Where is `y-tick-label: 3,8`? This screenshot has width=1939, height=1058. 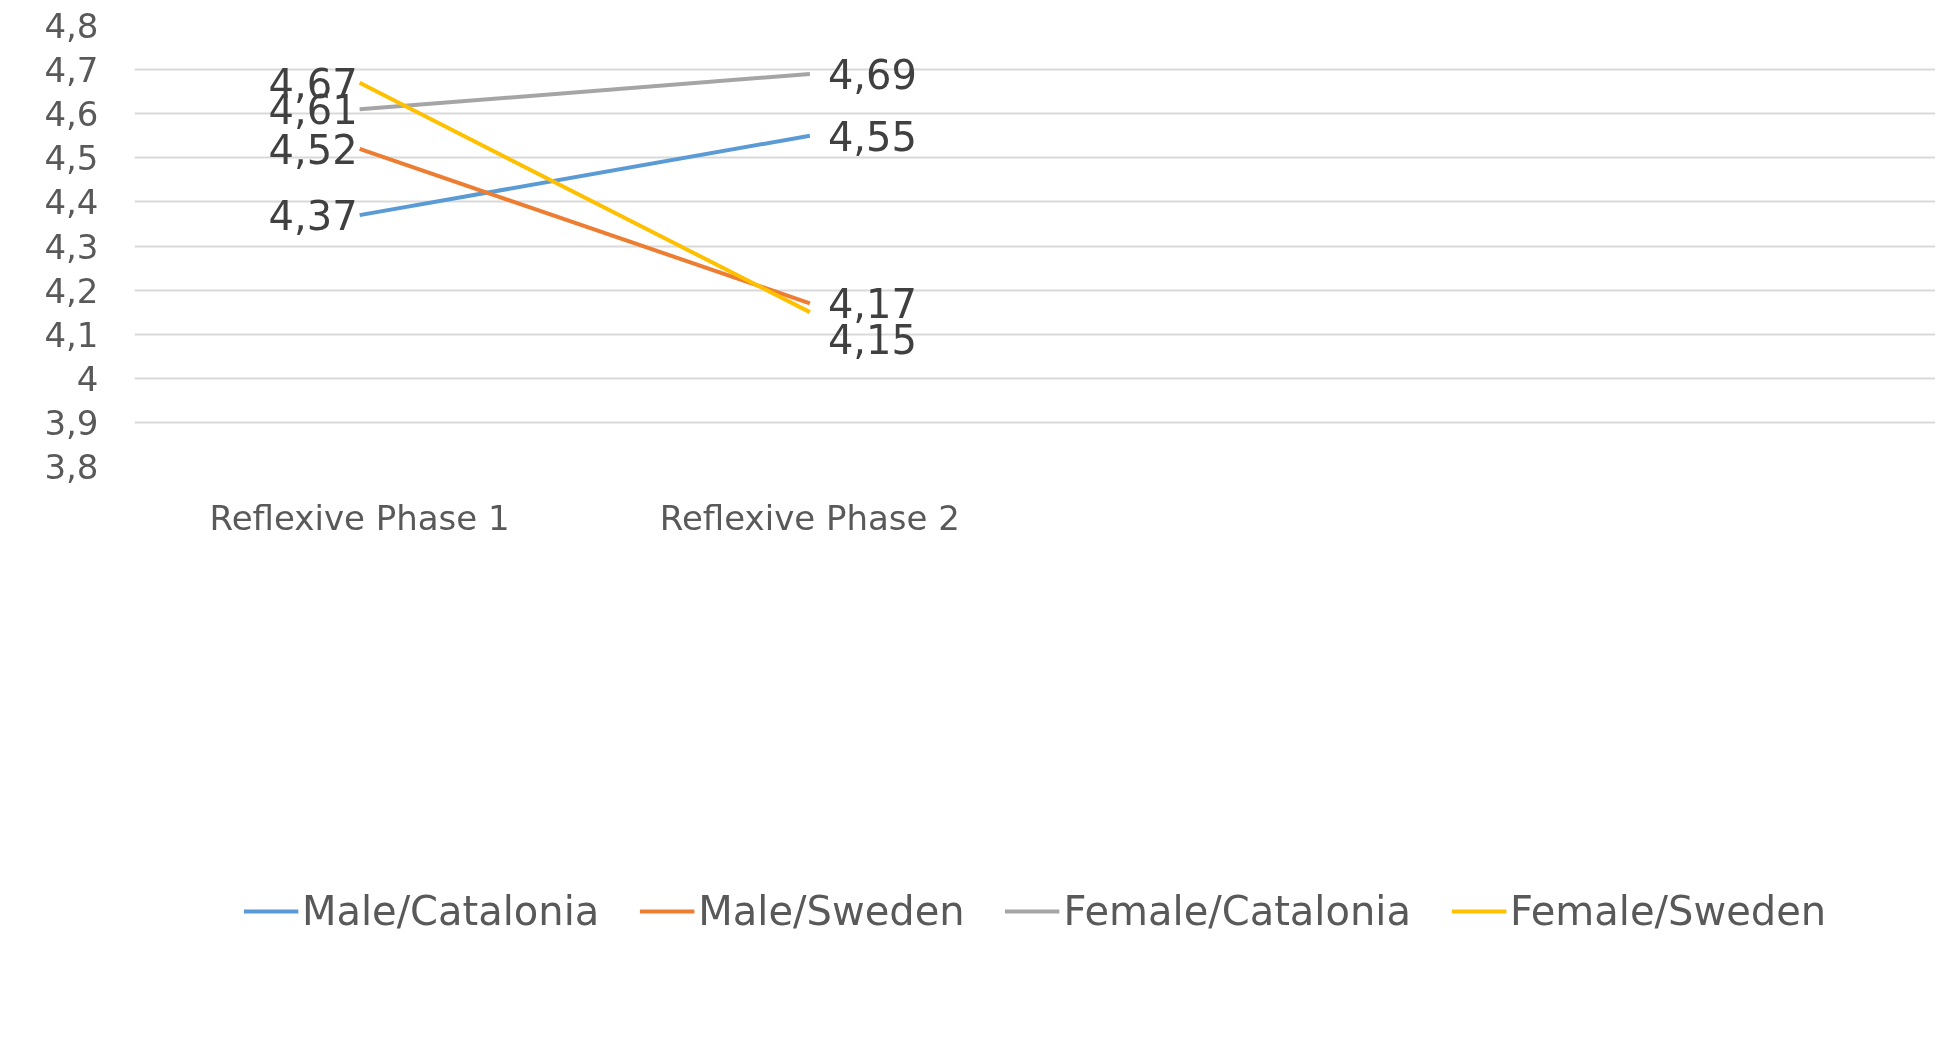 y-tick-label: 3,8 is located at coordinates (71, 467).